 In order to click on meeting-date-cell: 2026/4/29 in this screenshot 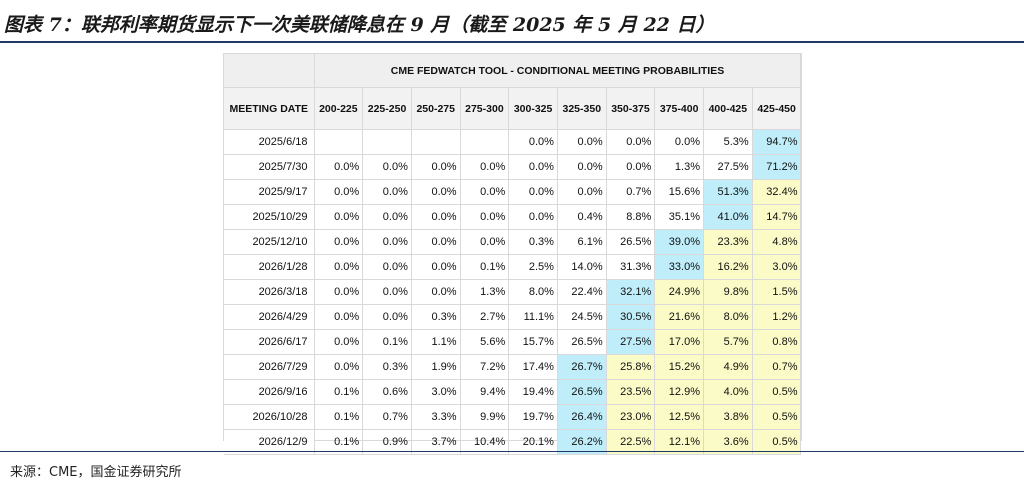, I will do `click(269, 317)`.